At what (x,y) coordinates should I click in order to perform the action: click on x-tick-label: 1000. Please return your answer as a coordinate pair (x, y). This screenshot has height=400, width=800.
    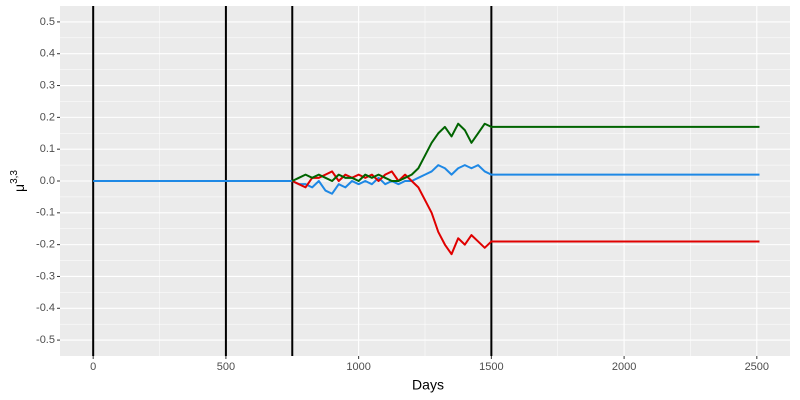
    Looking at the image, I should click on (358, 367).